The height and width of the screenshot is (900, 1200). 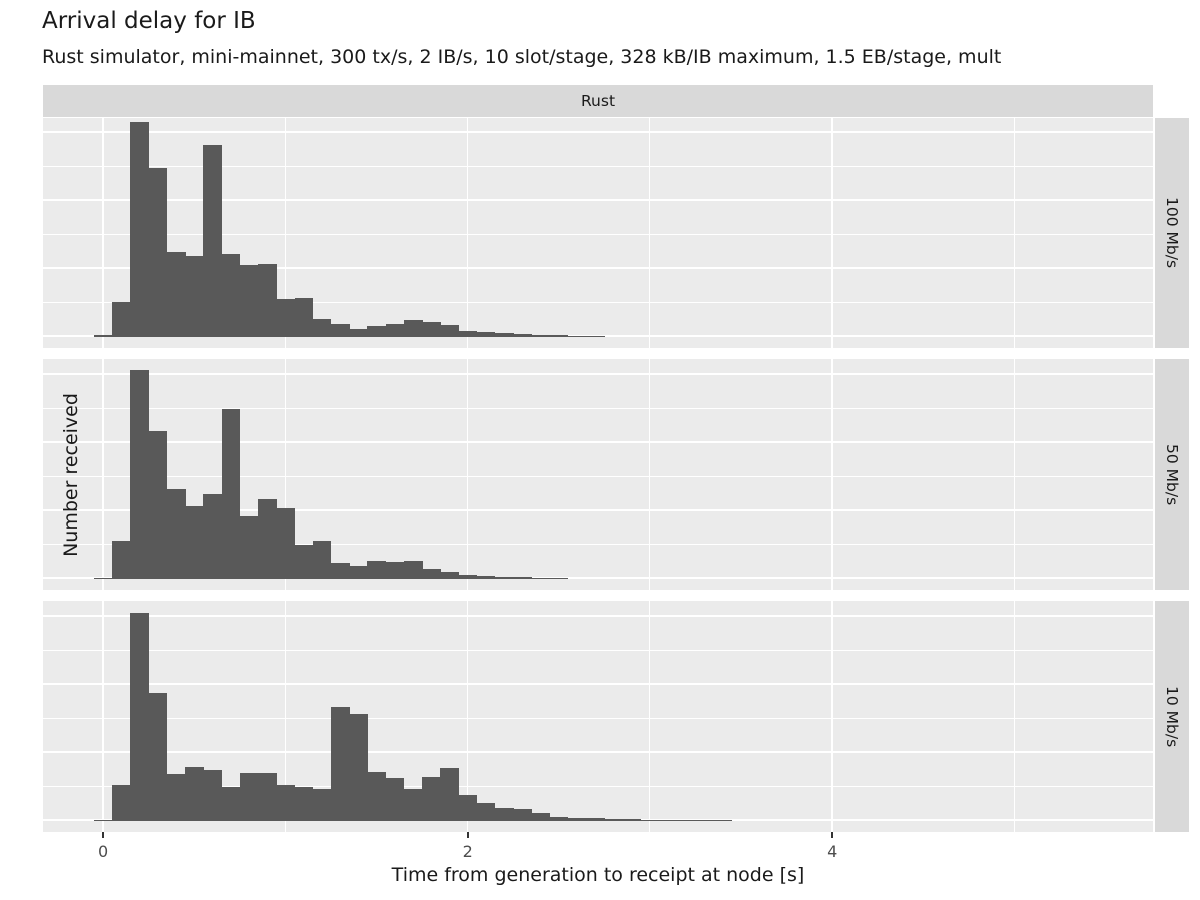 What do you see at coordinates (467, 851) in the screenshot?
I see `x-axis-tick-label: 2` at bounding box center [467, 851].